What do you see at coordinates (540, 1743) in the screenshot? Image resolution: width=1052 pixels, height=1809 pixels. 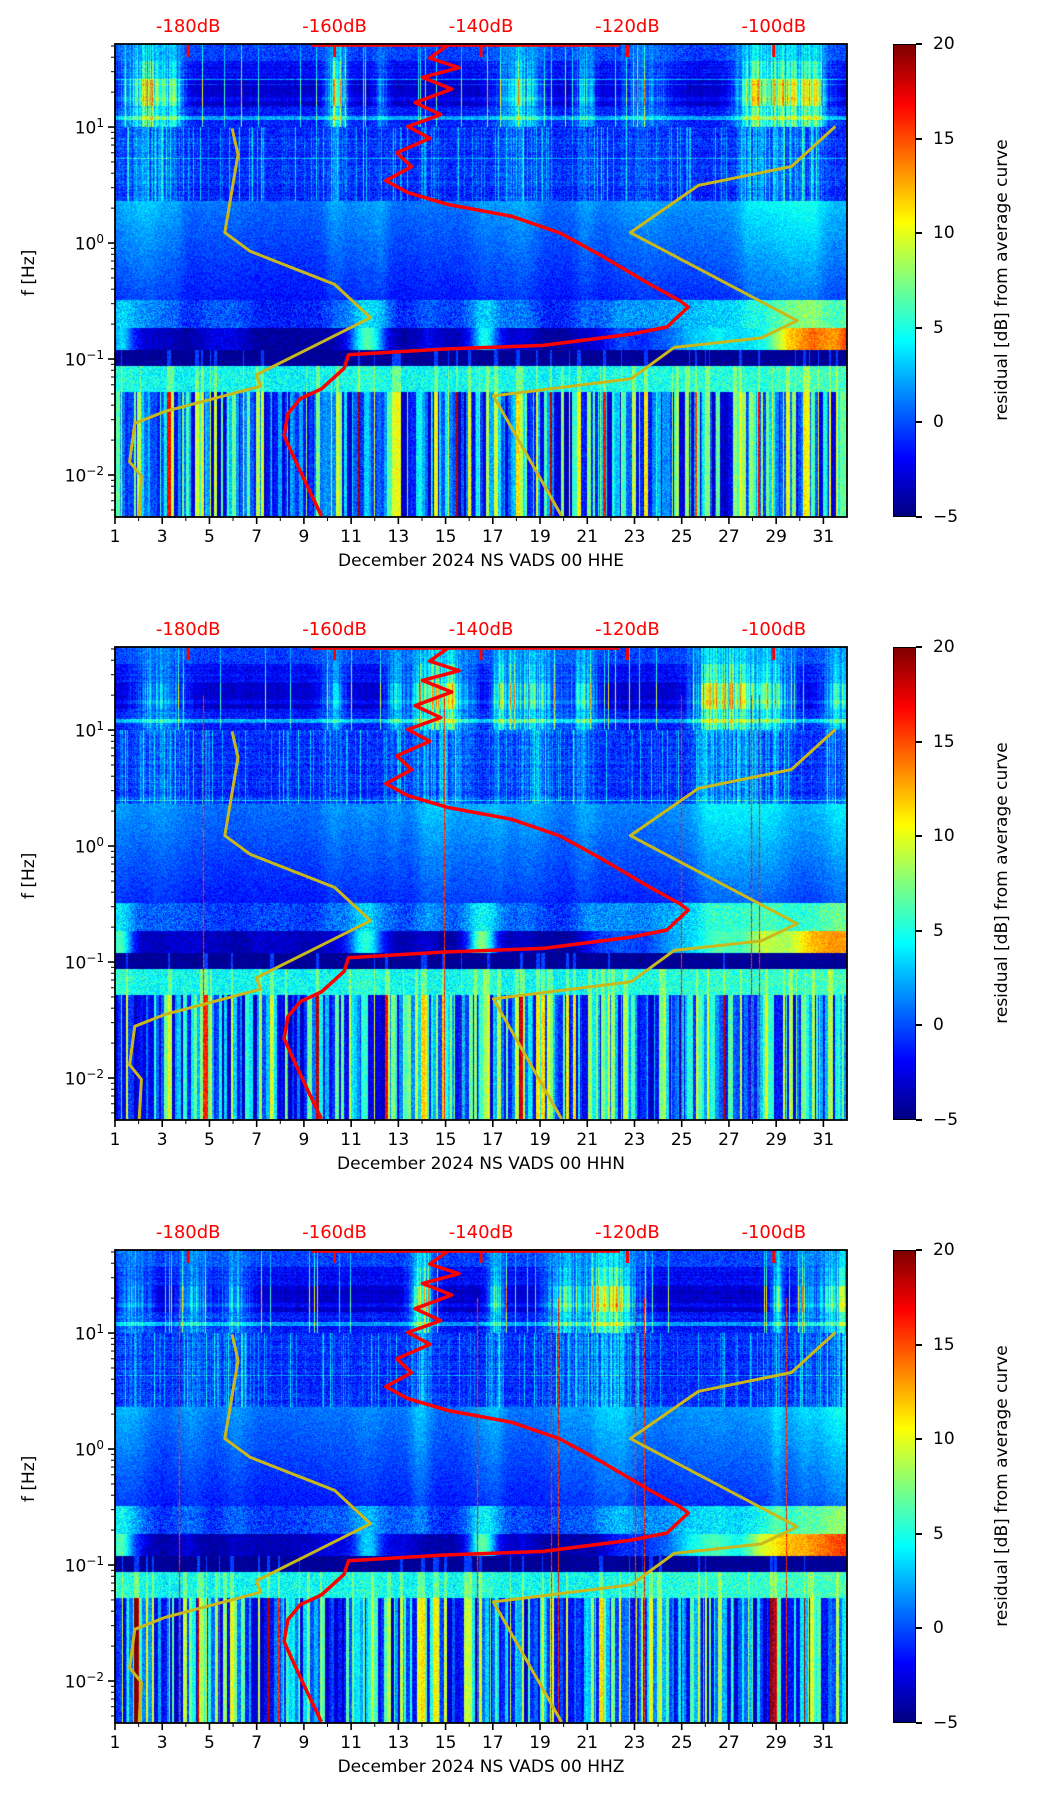 I see `x-axis-tick-label: 19` at bounding box center [540, 1743].